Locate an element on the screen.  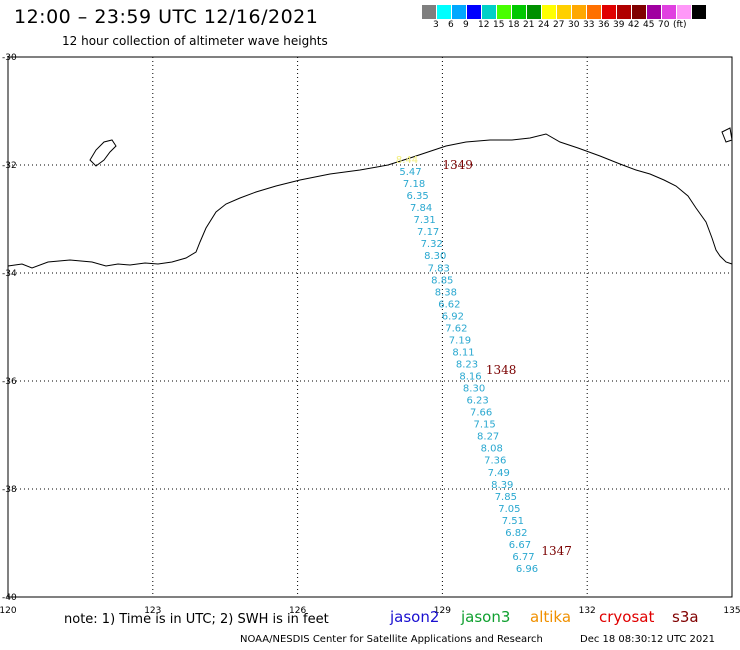
swh-value: 7.32 is located at coordinates (432, 244).